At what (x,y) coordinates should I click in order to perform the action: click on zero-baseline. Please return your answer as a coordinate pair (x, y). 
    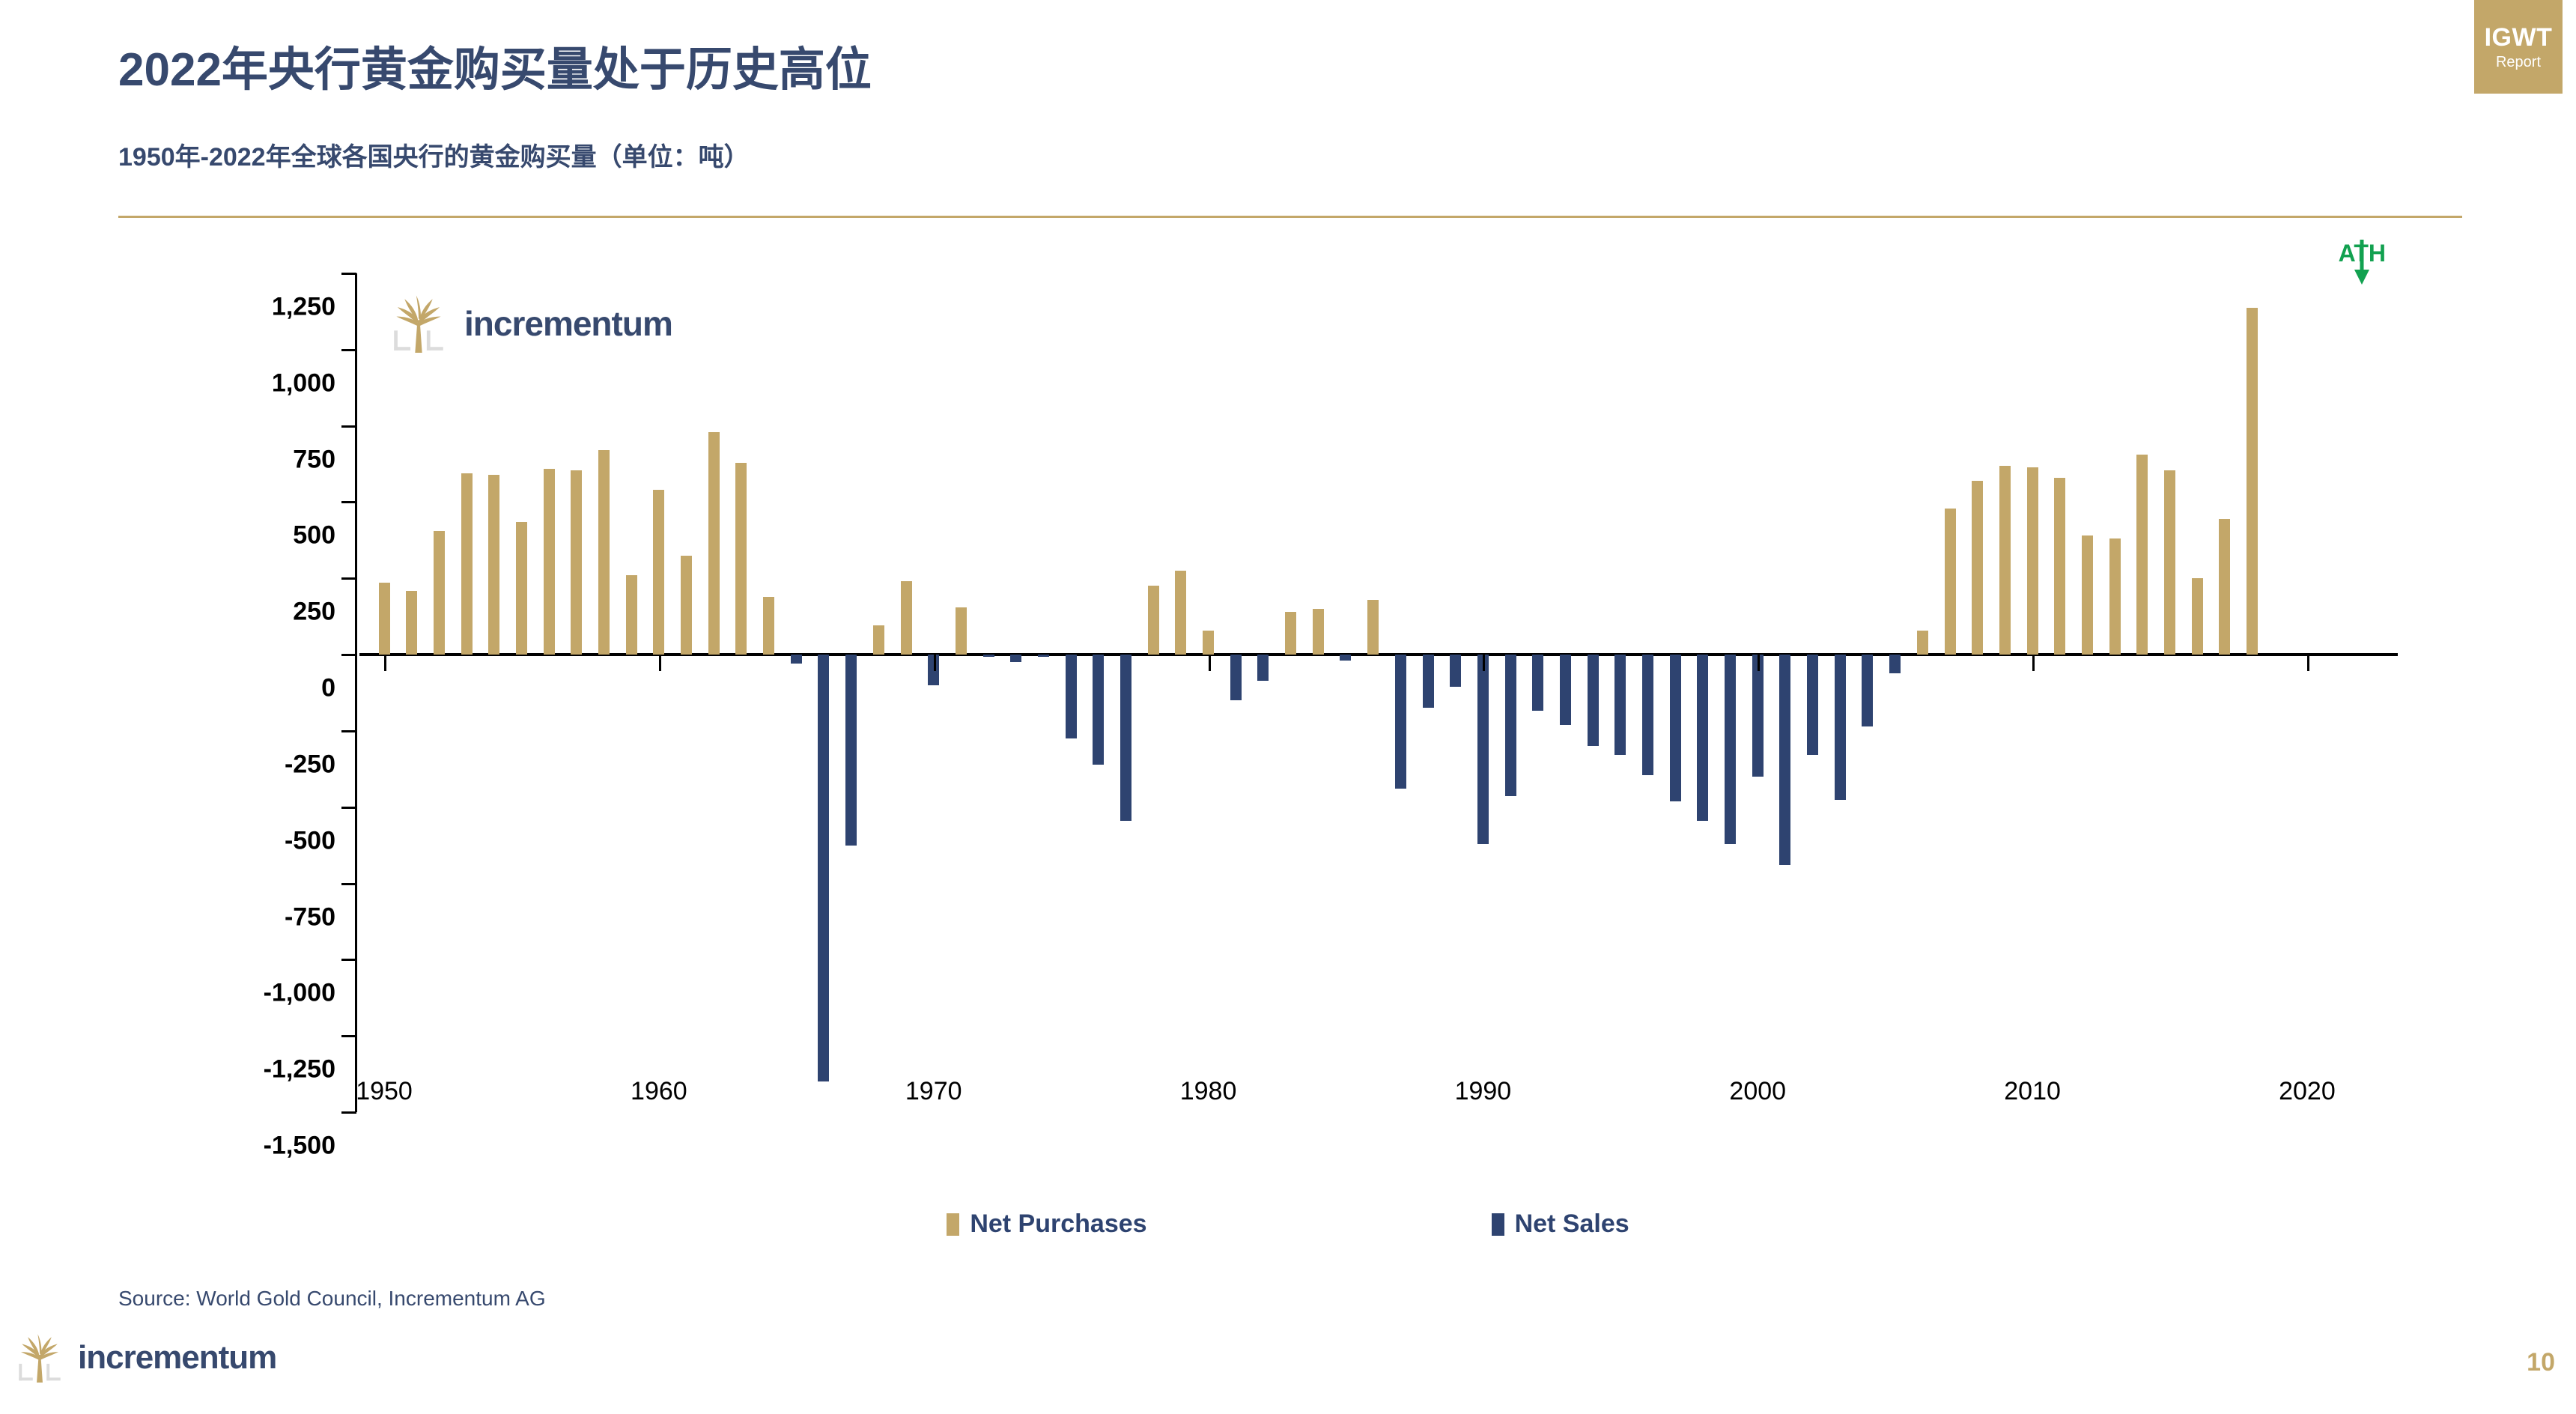
    Looking at the image, I should click on (1378, 655).